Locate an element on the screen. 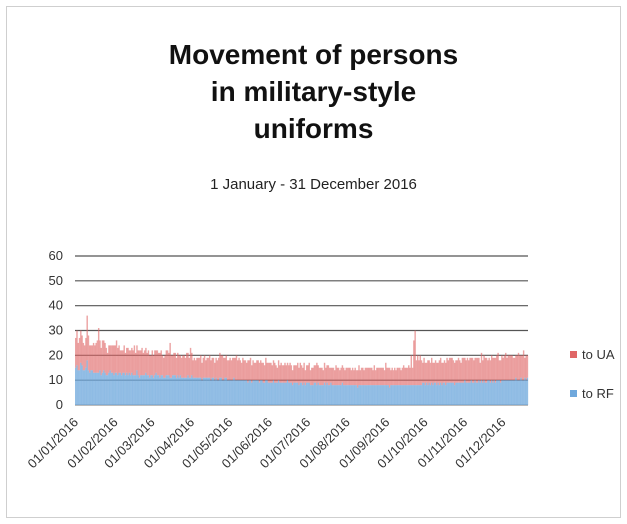  y-tick-label: 0 is located at coordinates (59, 404).